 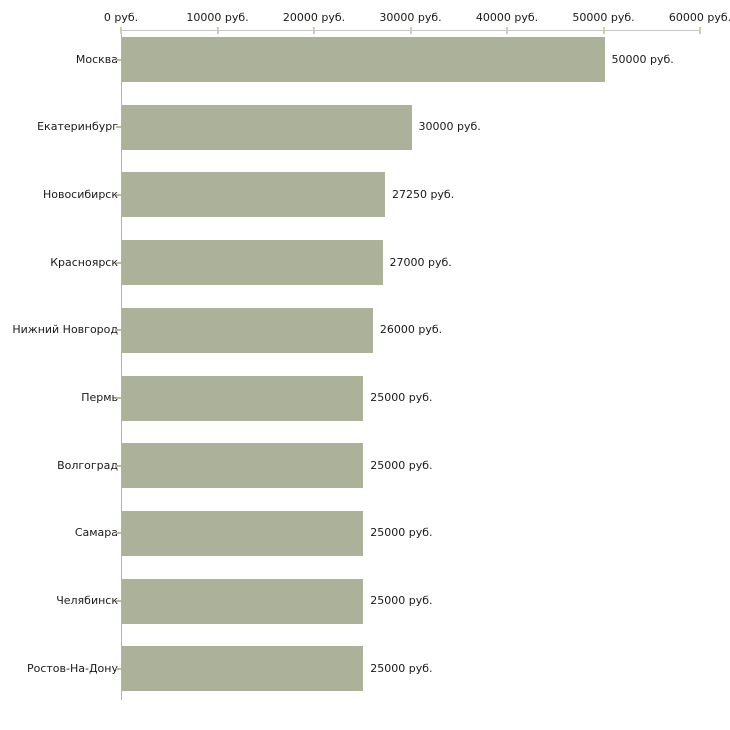 What do you see at coordinates (410, 17) in the screenshot?
I see `x-axis-tick-label: 30000 руб.` at bounding box center [410, 17].